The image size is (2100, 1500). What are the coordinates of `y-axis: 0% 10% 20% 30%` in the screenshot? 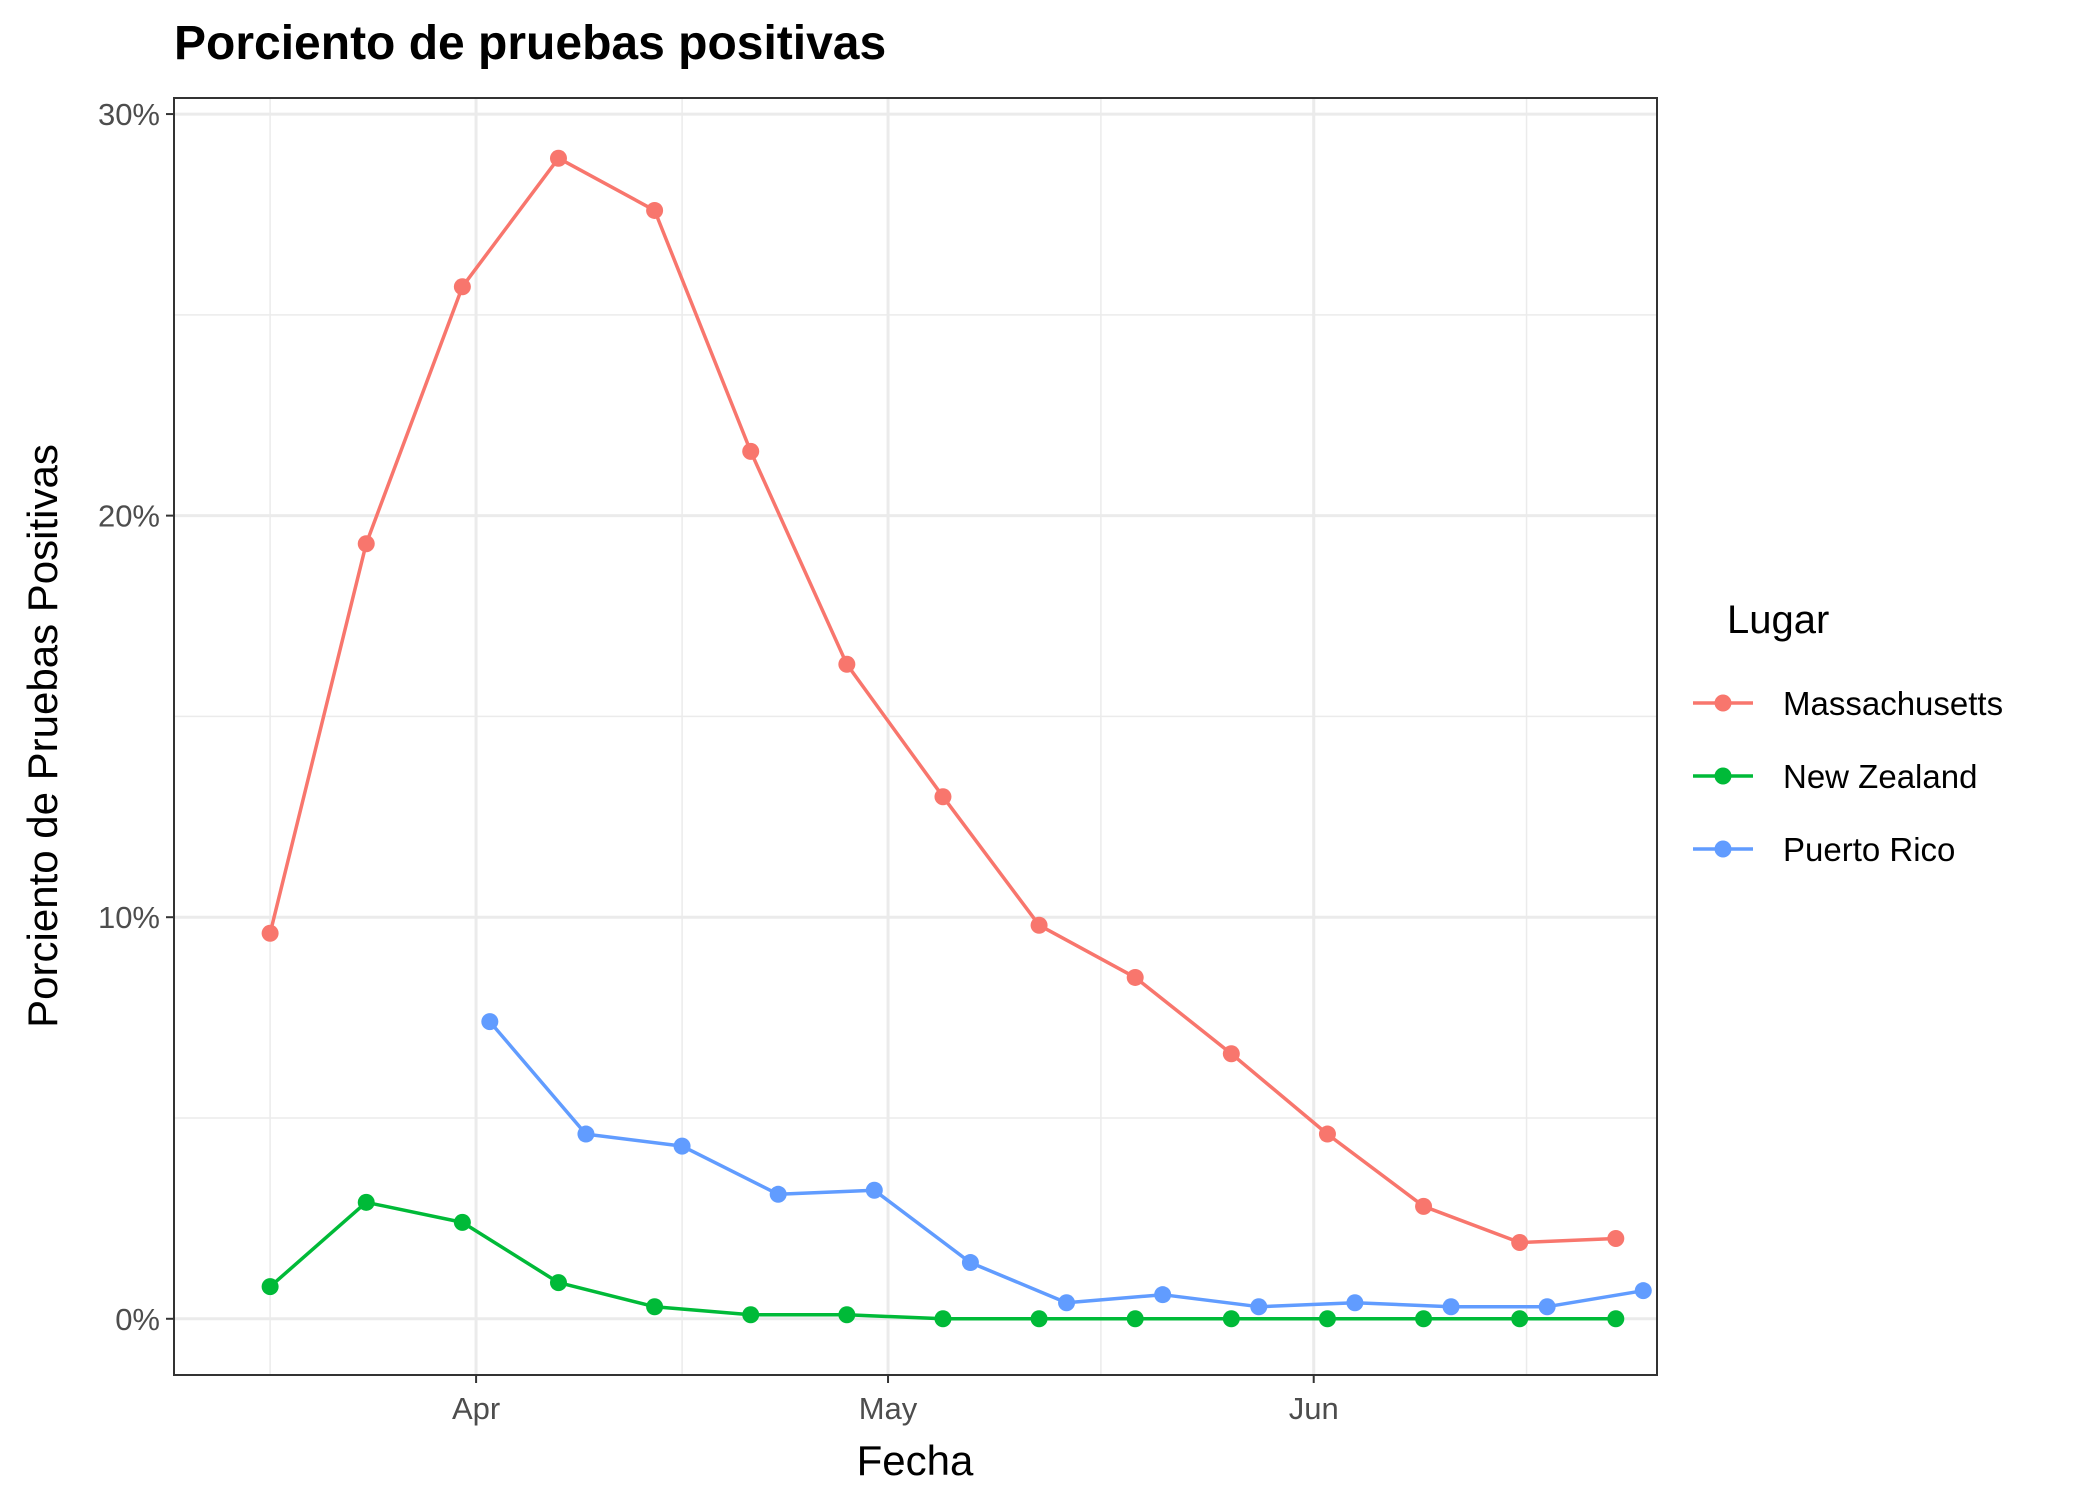 It's located at (136, 717).